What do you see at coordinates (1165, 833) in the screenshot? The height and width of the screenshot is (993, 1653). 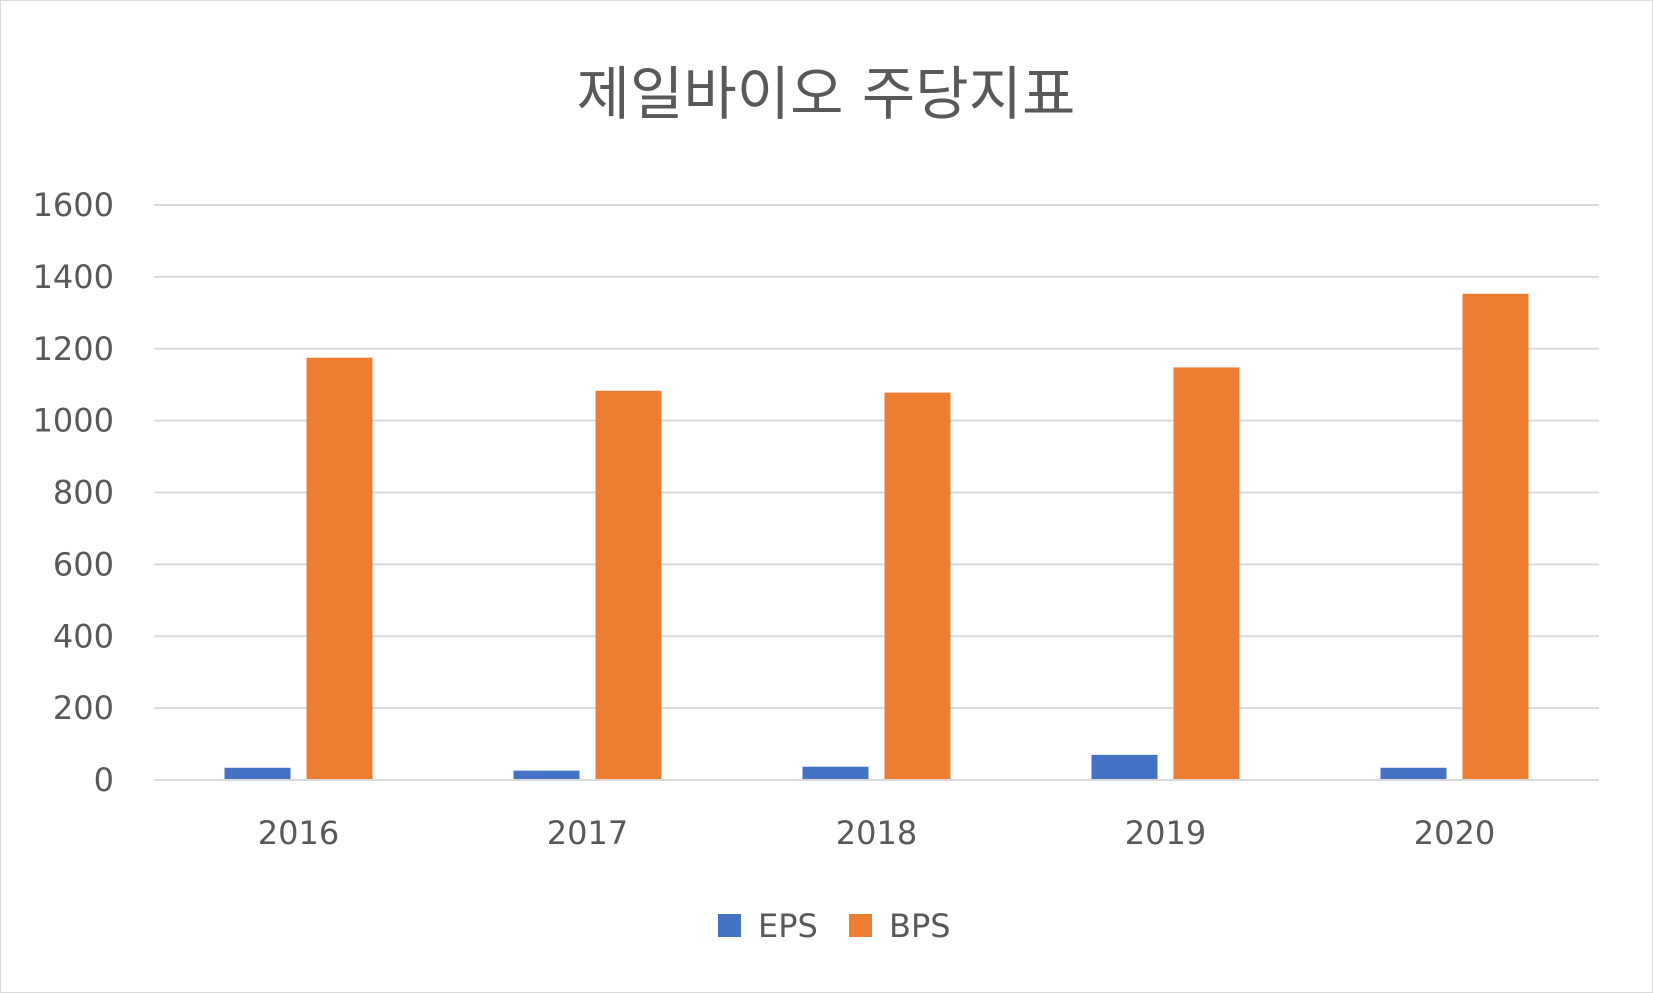 I see `x-tick-label: 2019` at bounding box center [1165, 833].